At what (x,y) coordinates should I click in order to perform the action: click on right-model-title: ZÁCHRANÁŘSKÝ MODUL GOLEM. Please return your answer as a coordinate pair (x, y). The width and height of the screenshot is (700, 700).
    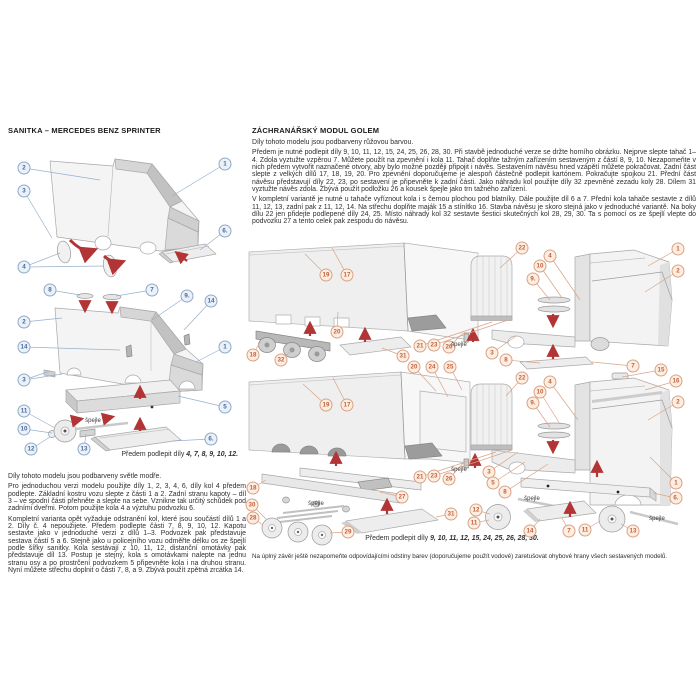
    Looking at the image, I should click on (316, 130).